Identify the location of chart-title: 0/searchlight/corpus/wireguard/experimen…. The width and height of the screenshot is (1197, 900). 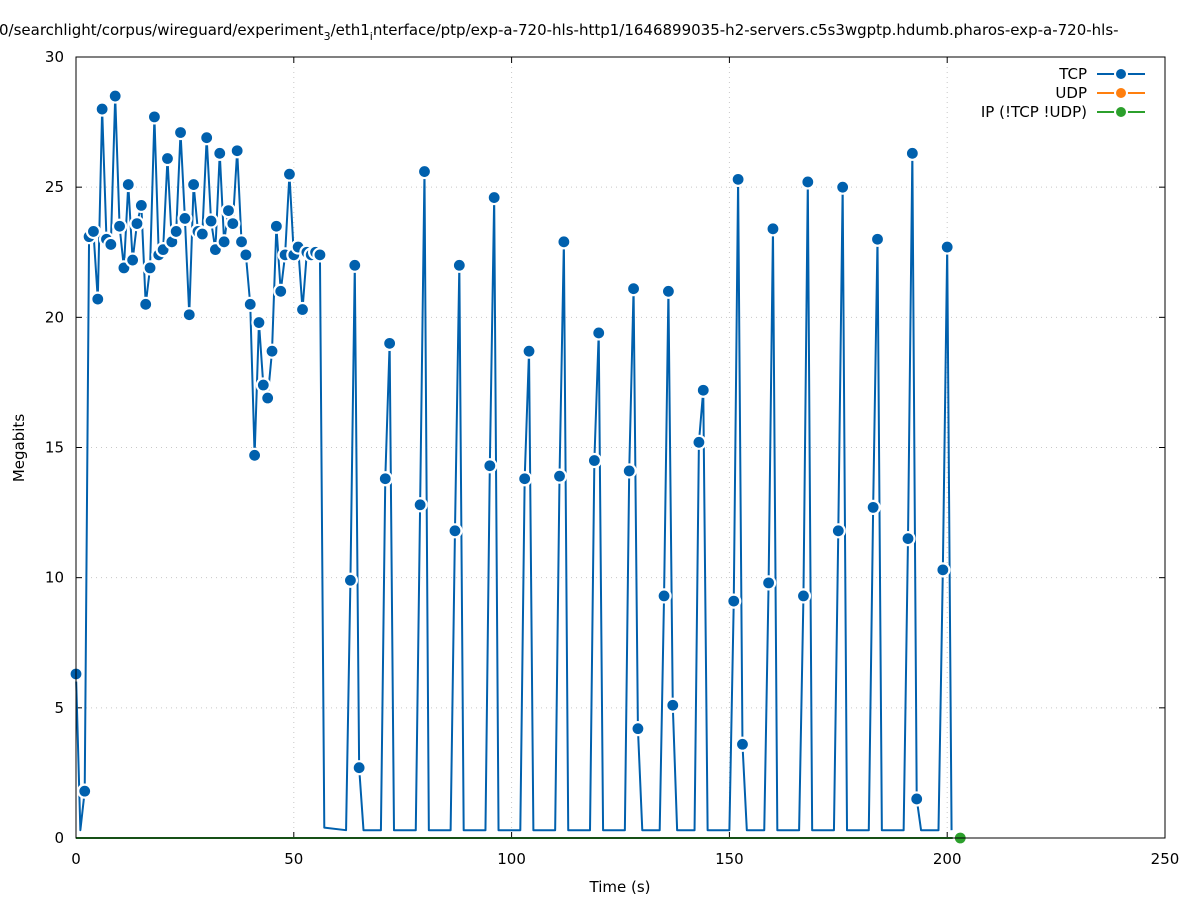
(559, 32).